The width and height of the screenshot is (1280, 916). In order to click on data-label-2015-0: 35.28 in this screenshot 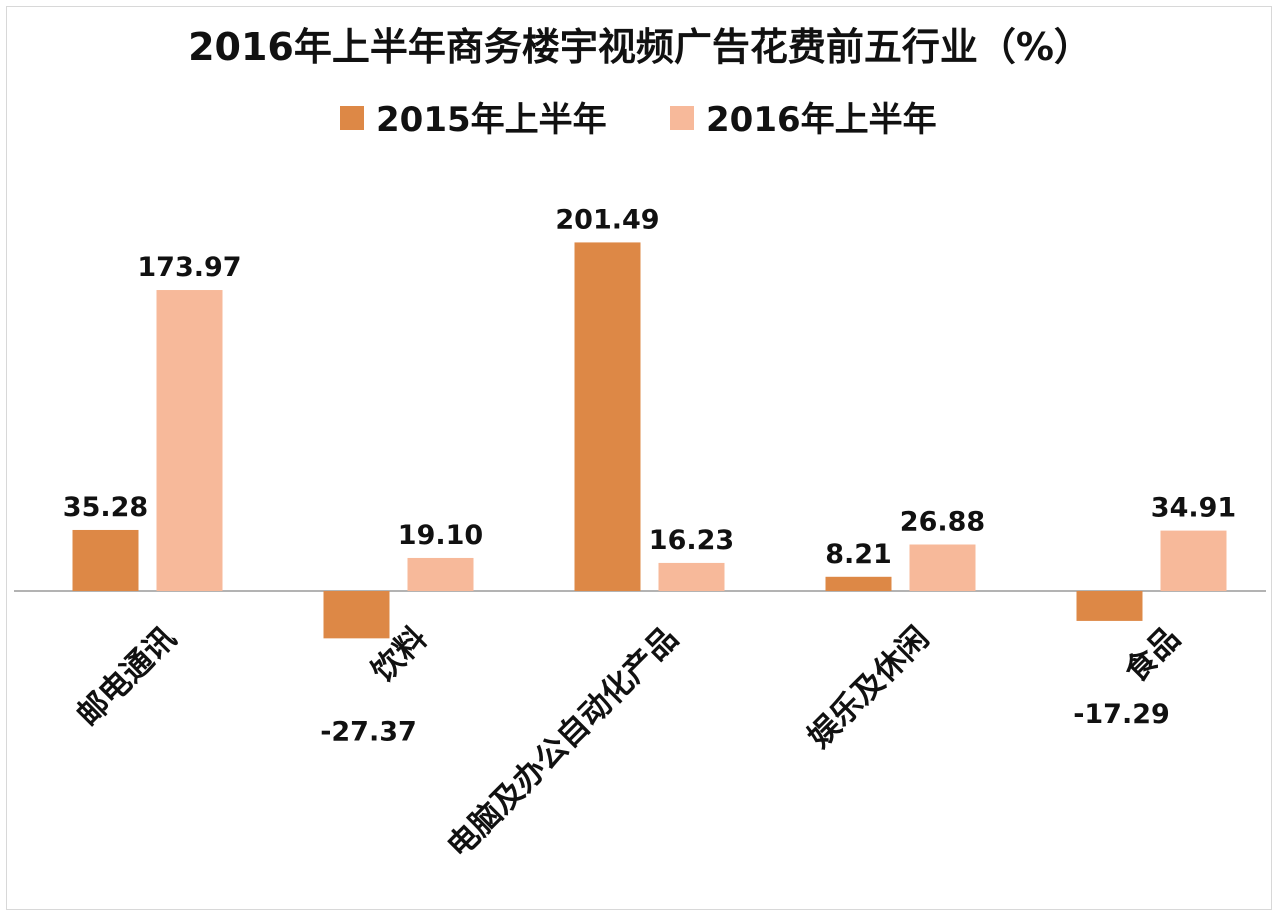, I will do `click(105, 507)`.